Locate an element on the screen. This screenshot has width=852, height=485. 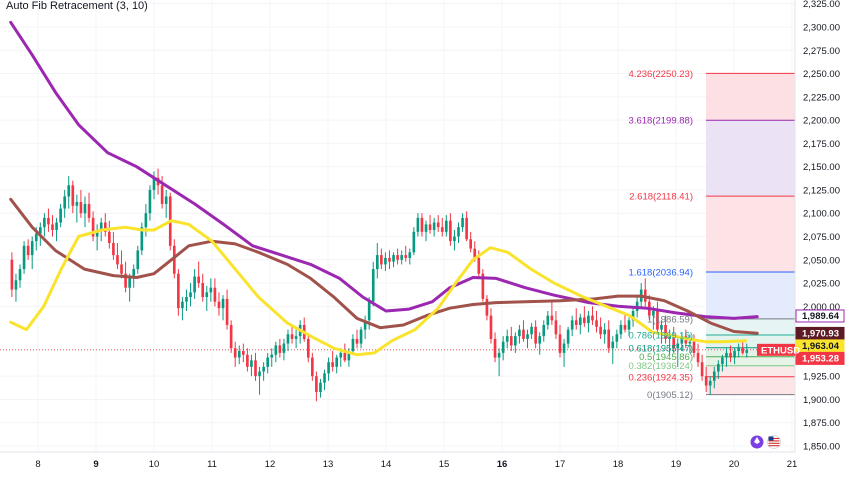
indicator-title: Auto Fib Retracement (3, 10) is located at coordinates (77, 6).